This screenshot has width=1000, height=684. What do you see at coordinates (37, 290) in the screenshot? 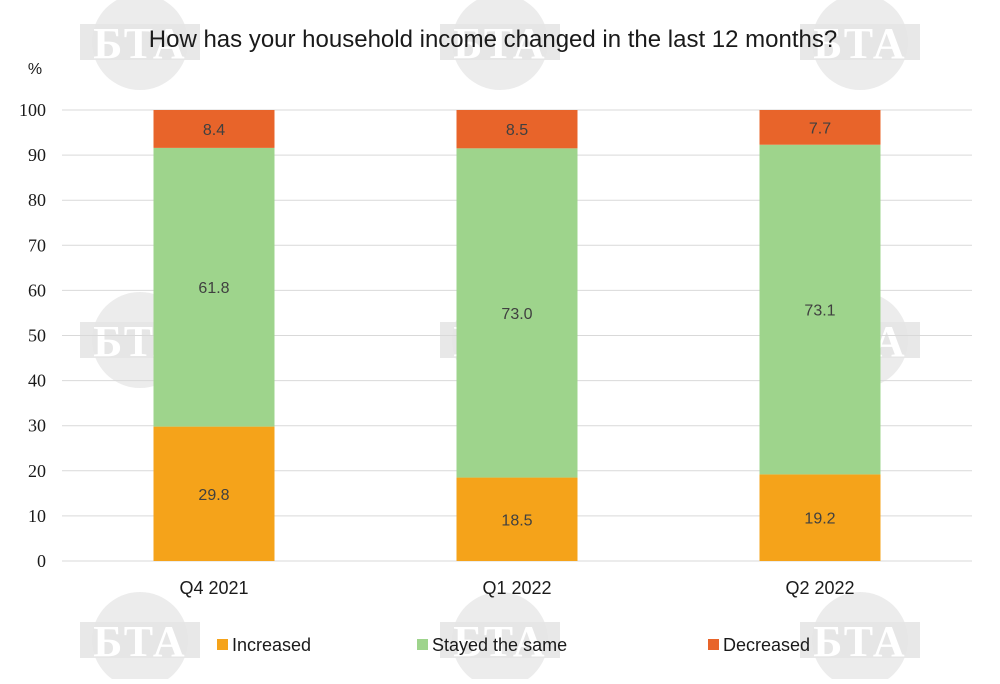
I see `y-tick-label: 60` at bounding box center [37, 290].